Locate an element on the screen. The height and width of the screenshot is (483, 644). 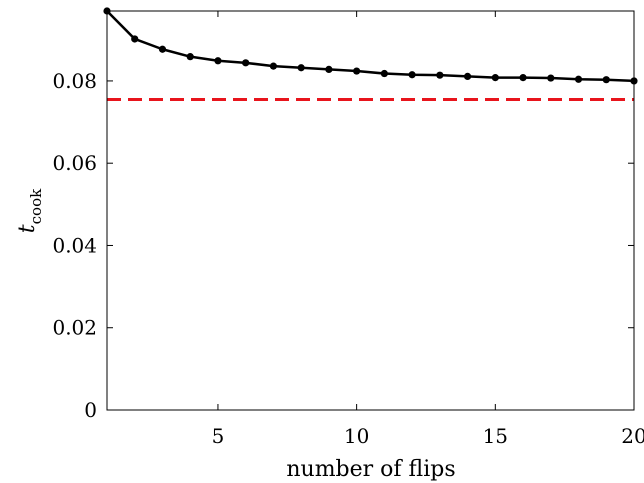
y-axis-title: tcook is located at coordinates (30, 210).